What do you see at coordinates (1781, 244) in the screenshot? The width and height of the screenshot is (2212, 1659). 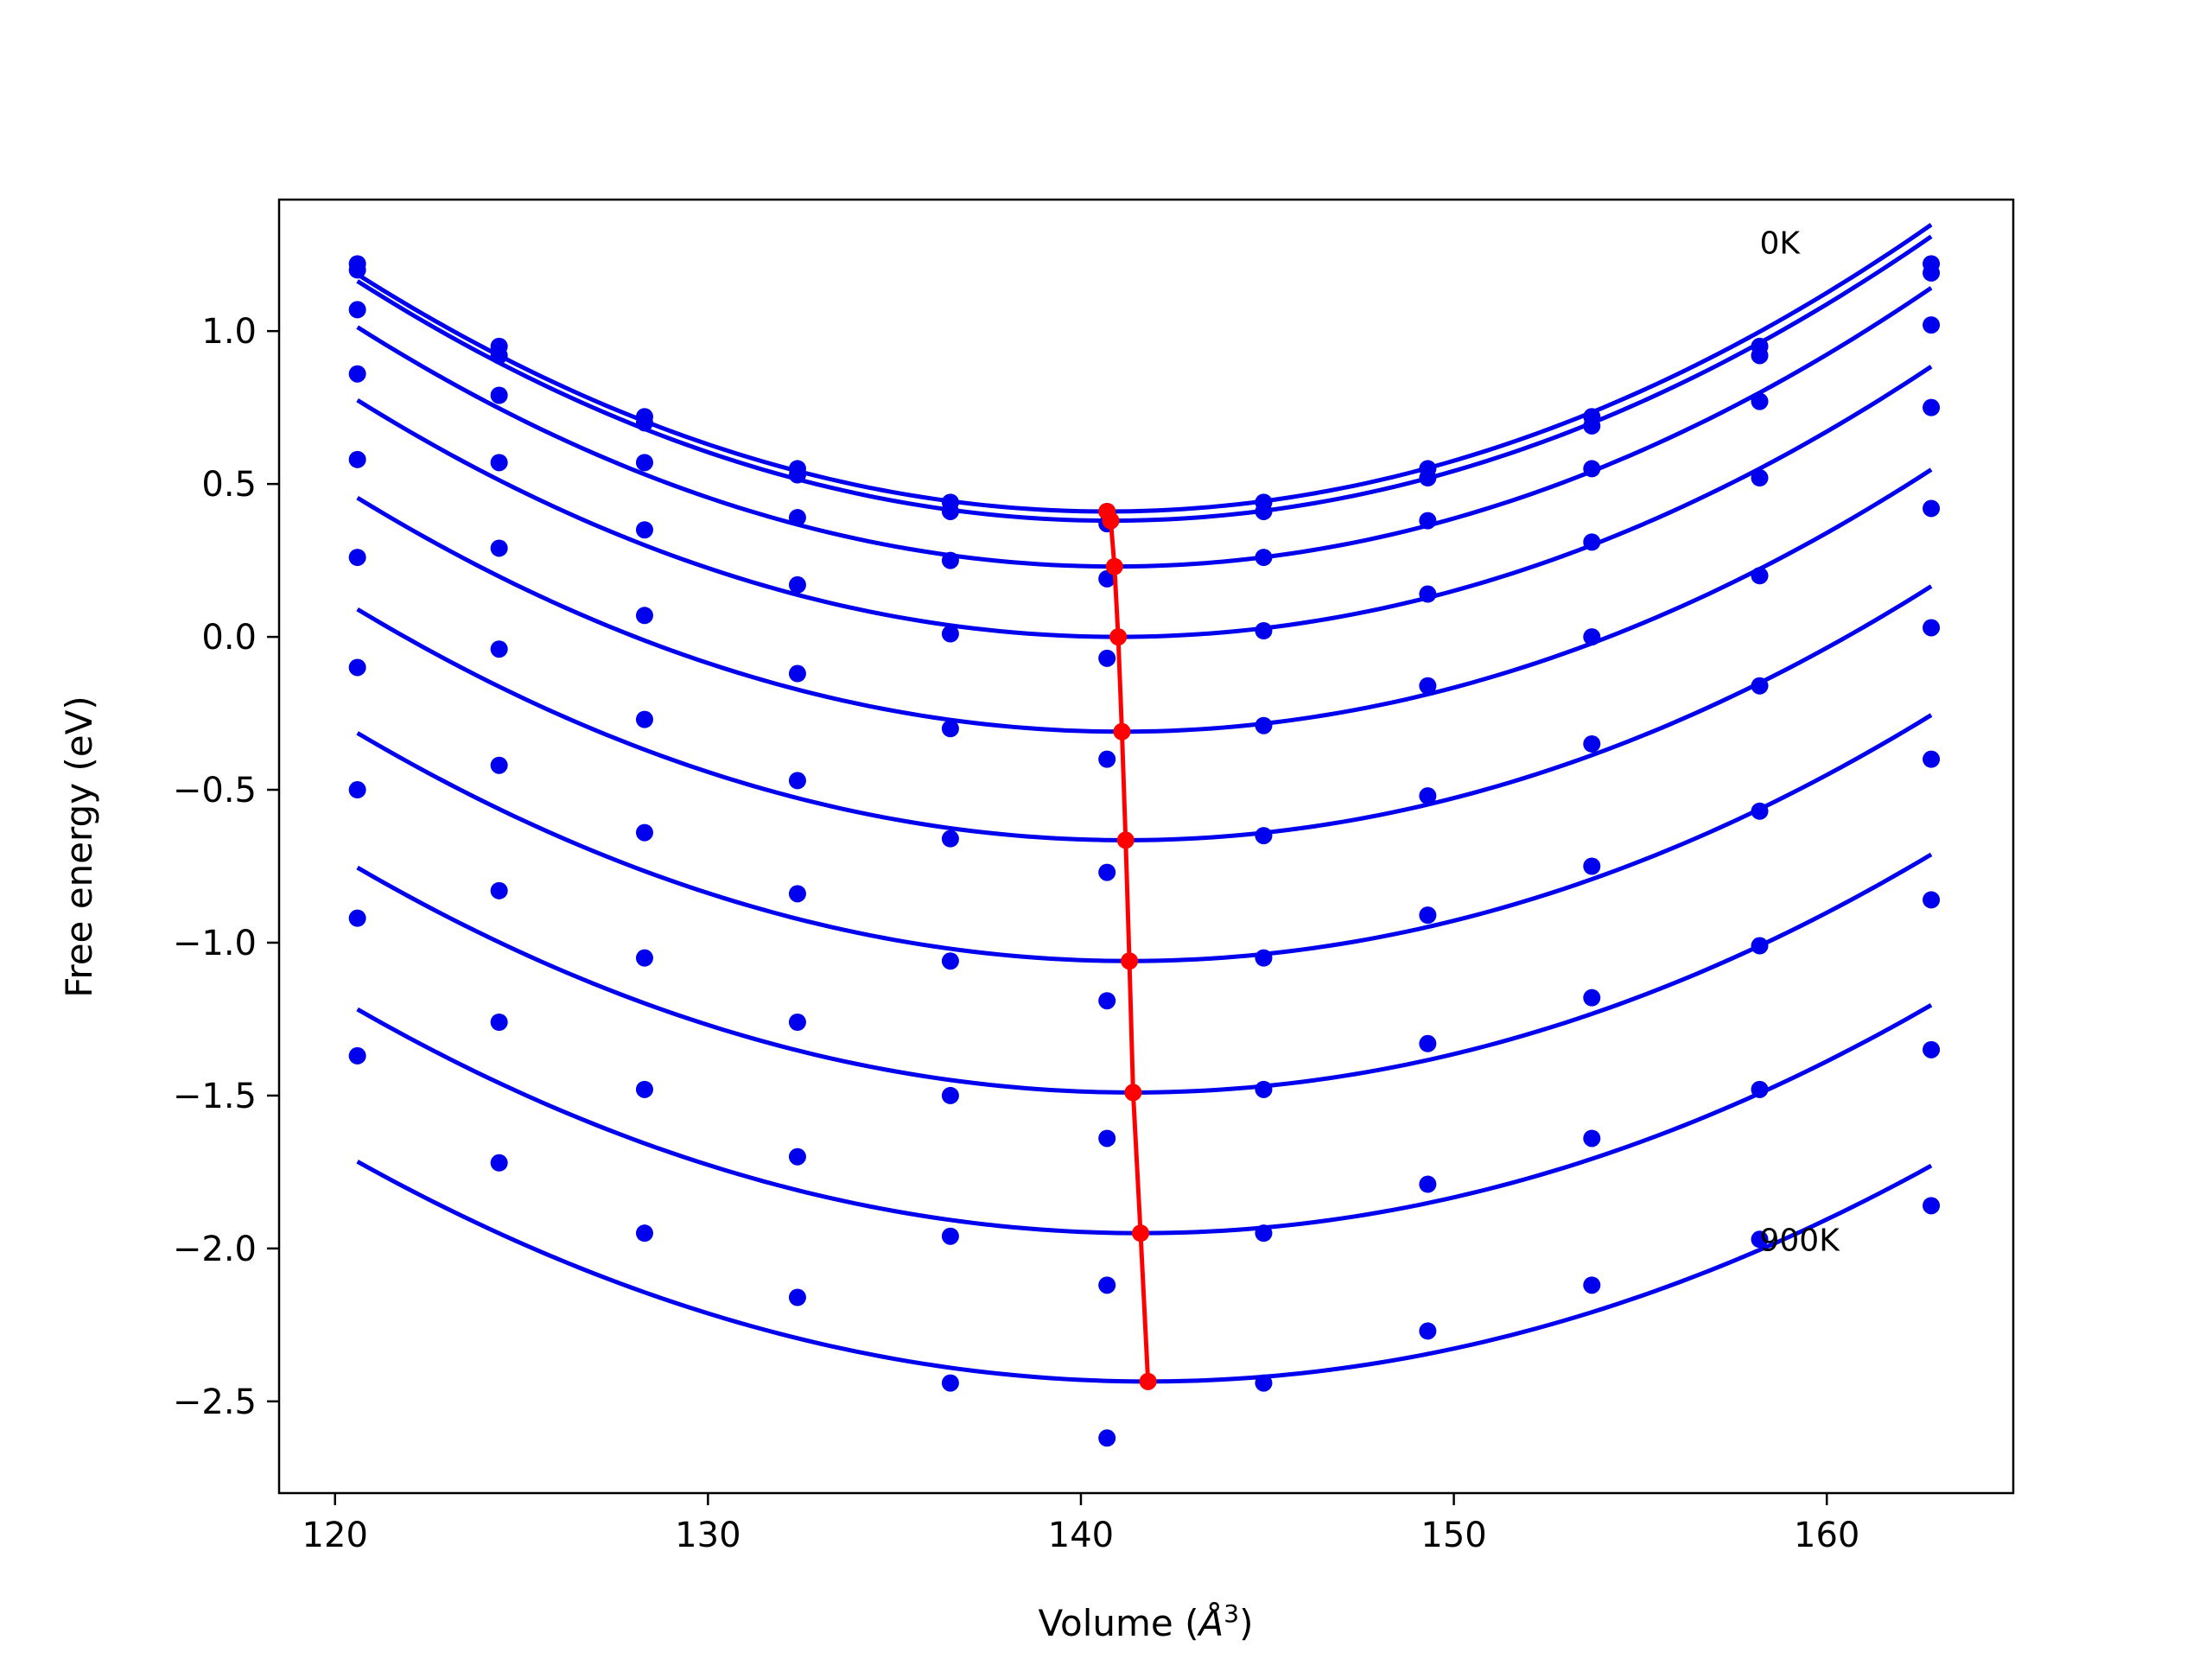 I see `temperature-annotation: 0K` at bounding box center [1781, 244].